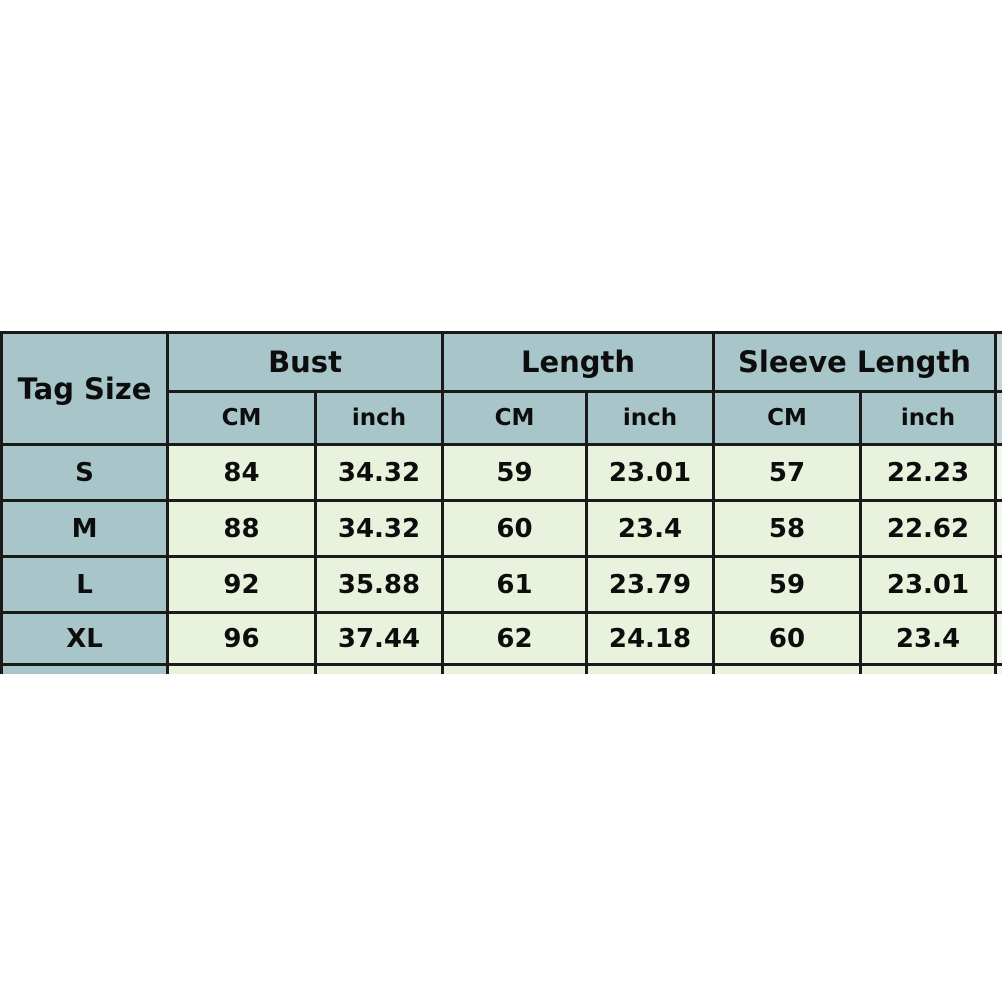  Describe the element at coordinates (578, 362) in the screenshot. I see `group-header-length: Length` at that location.